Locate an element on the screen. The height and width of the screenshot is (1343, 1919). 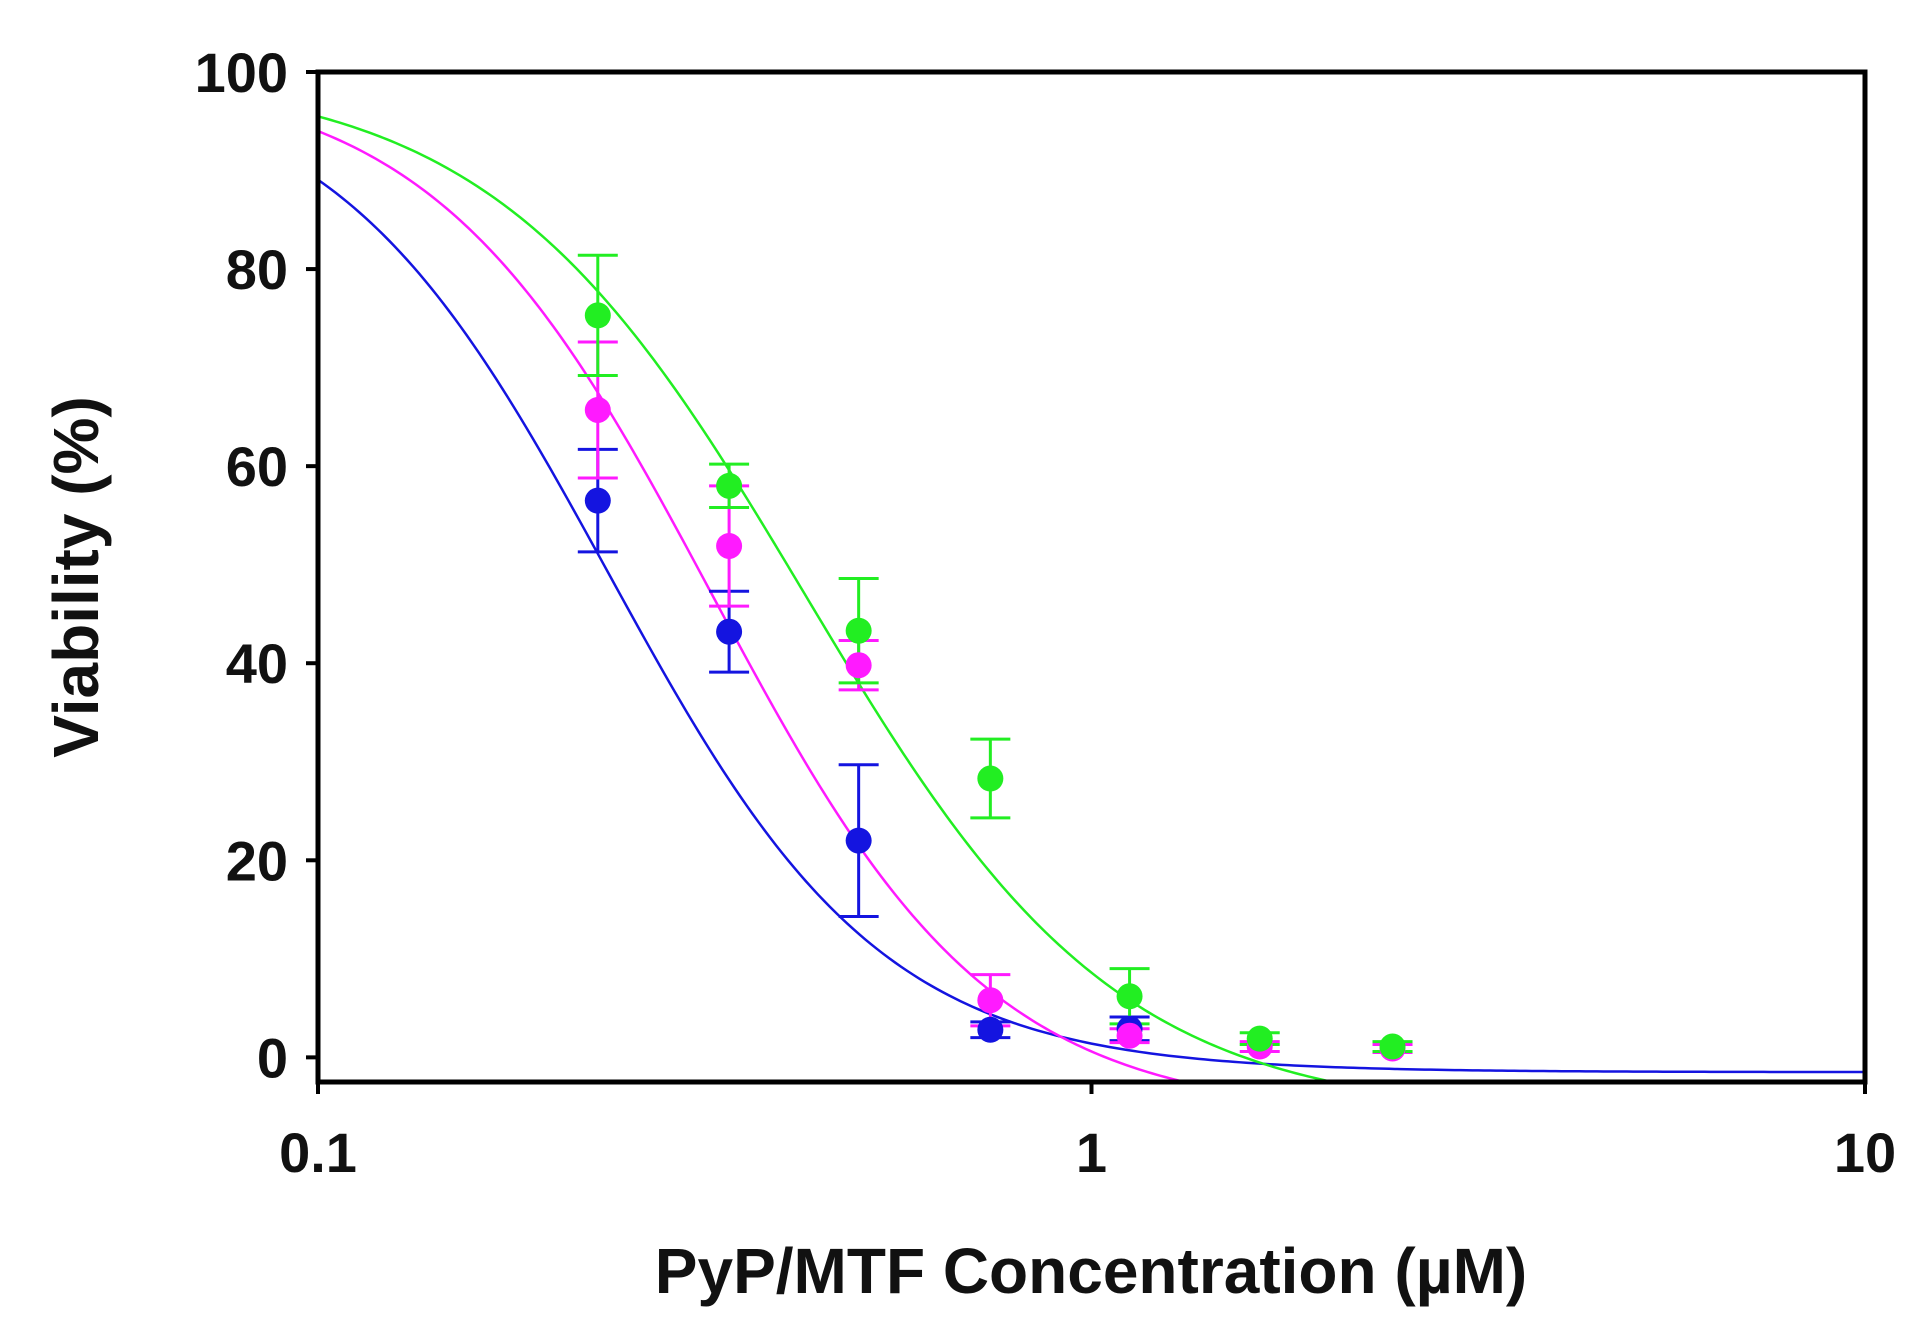
x-tick-label: 0.1 is located at coordinates (318, 1152).